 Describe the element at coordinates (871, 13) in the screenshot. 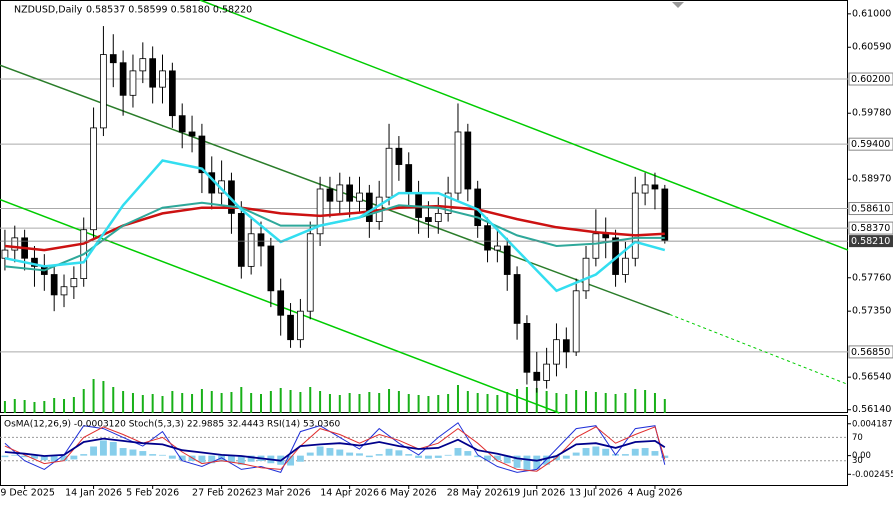

I see `y-tick-label: 0.61000` at that location.